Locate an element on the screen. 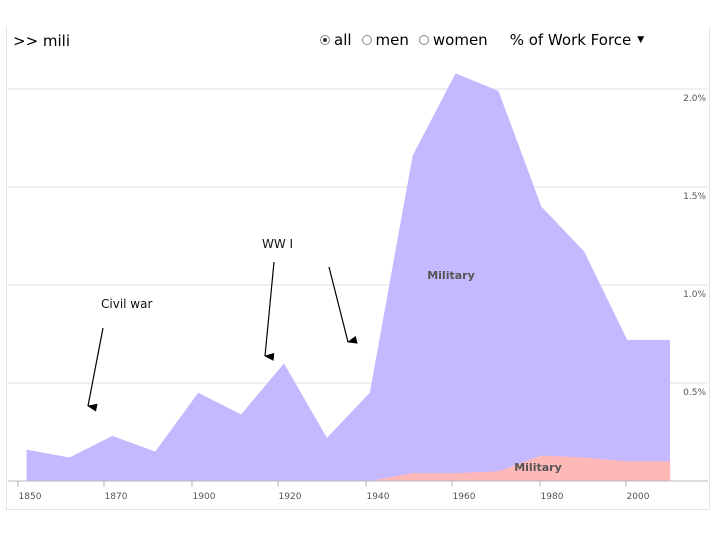 The image size is (720, 540). radio-all-label: all is located at coordinates (343, 40).